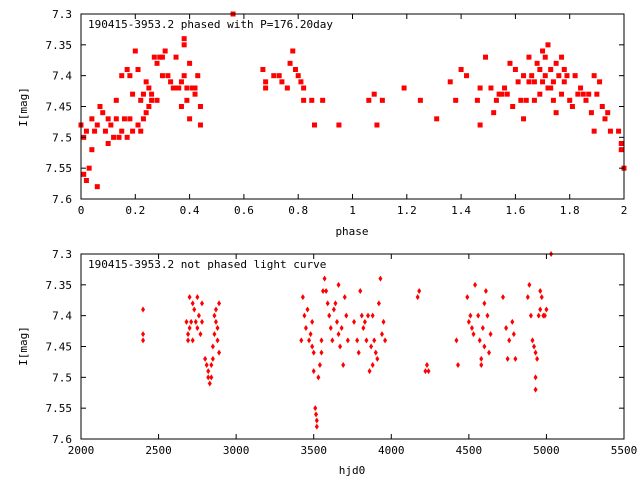 This screenshot has width=640, height=480. What do you see at coordinates (624, 450) in the screenshot?
I see `unphased-x-tick-label: 5500` at bounding box center [624, 450].